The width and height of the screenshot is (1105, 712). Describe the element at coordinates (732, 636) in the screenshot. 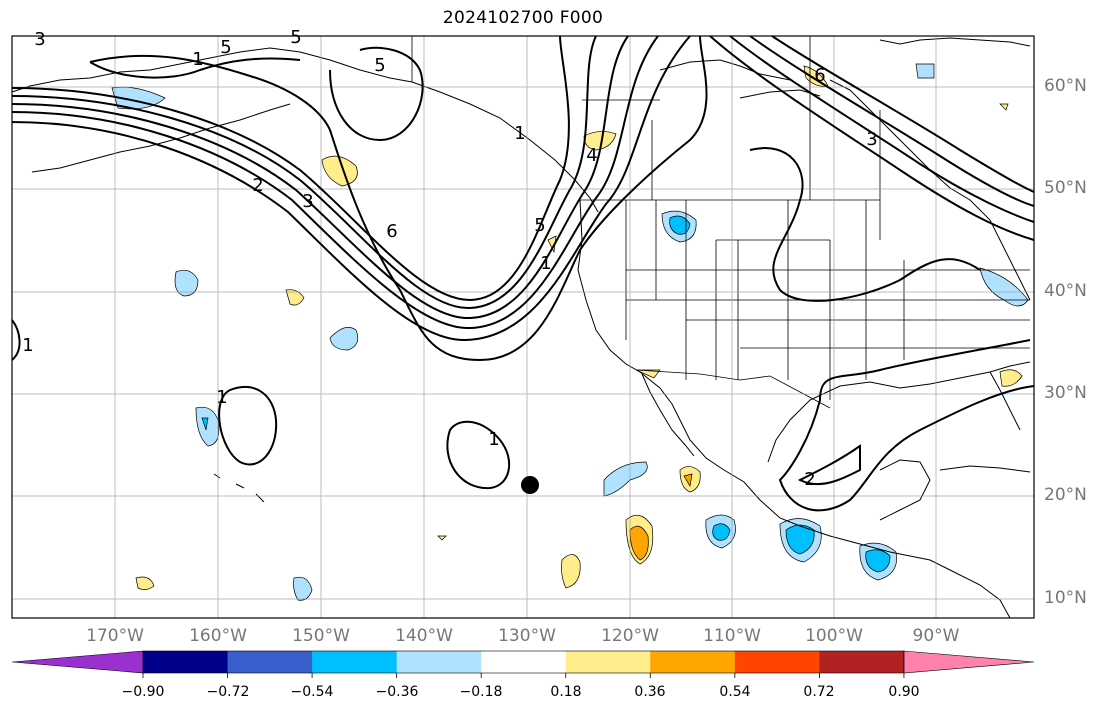

I see `lon-label: 110°W` at that location.